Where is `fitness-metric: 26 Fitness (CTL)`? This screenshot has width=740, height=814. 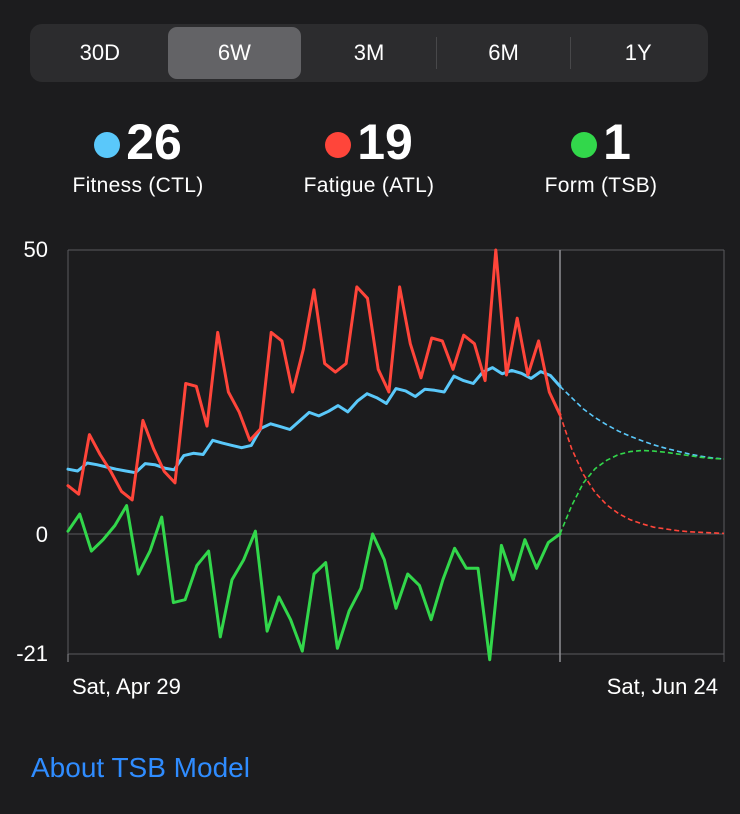
fitness-metric: 26 Fitness (CTL) is located at coordinates (138, 155).